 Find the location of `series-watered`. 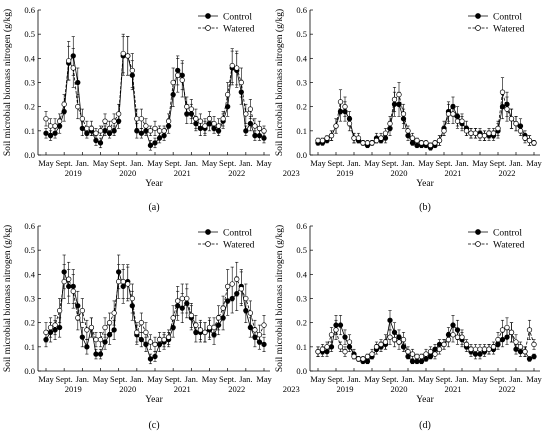

series-watered is located at coordinates (426, 339).